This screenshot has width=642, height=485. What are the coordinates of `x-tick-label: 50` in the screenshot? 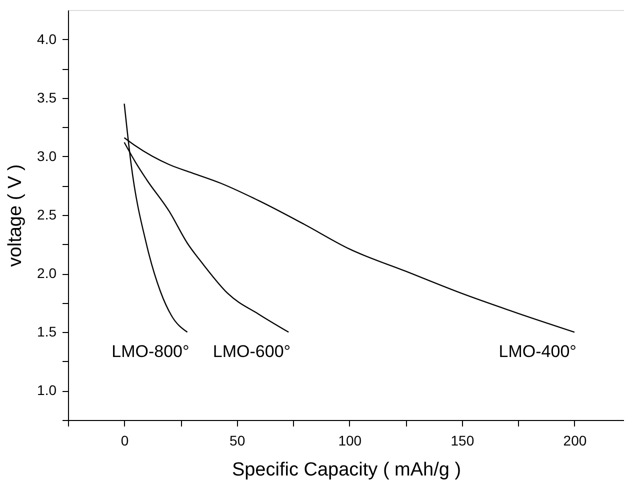 It's located at (238, 440).